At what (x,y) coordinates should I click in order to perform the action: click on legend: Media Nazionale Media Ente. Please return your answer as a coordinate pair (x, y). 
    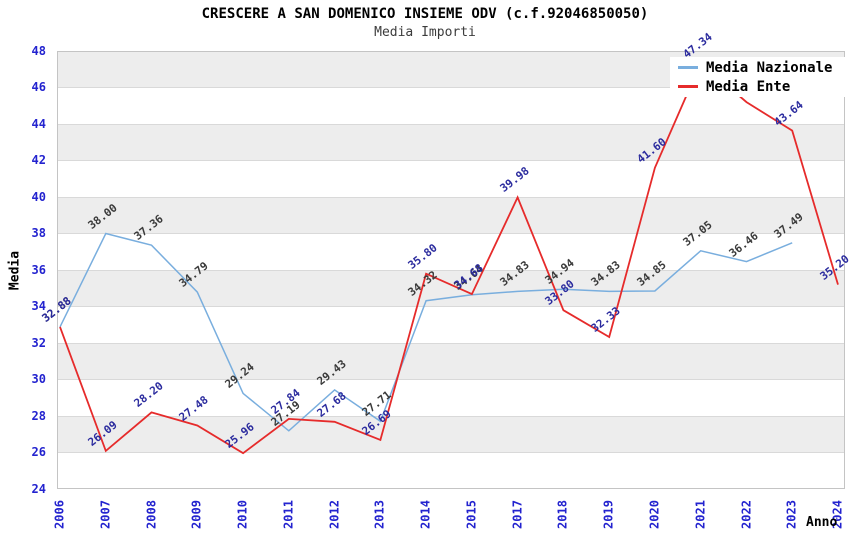
    Looking at the image, I should click on (758, 77).